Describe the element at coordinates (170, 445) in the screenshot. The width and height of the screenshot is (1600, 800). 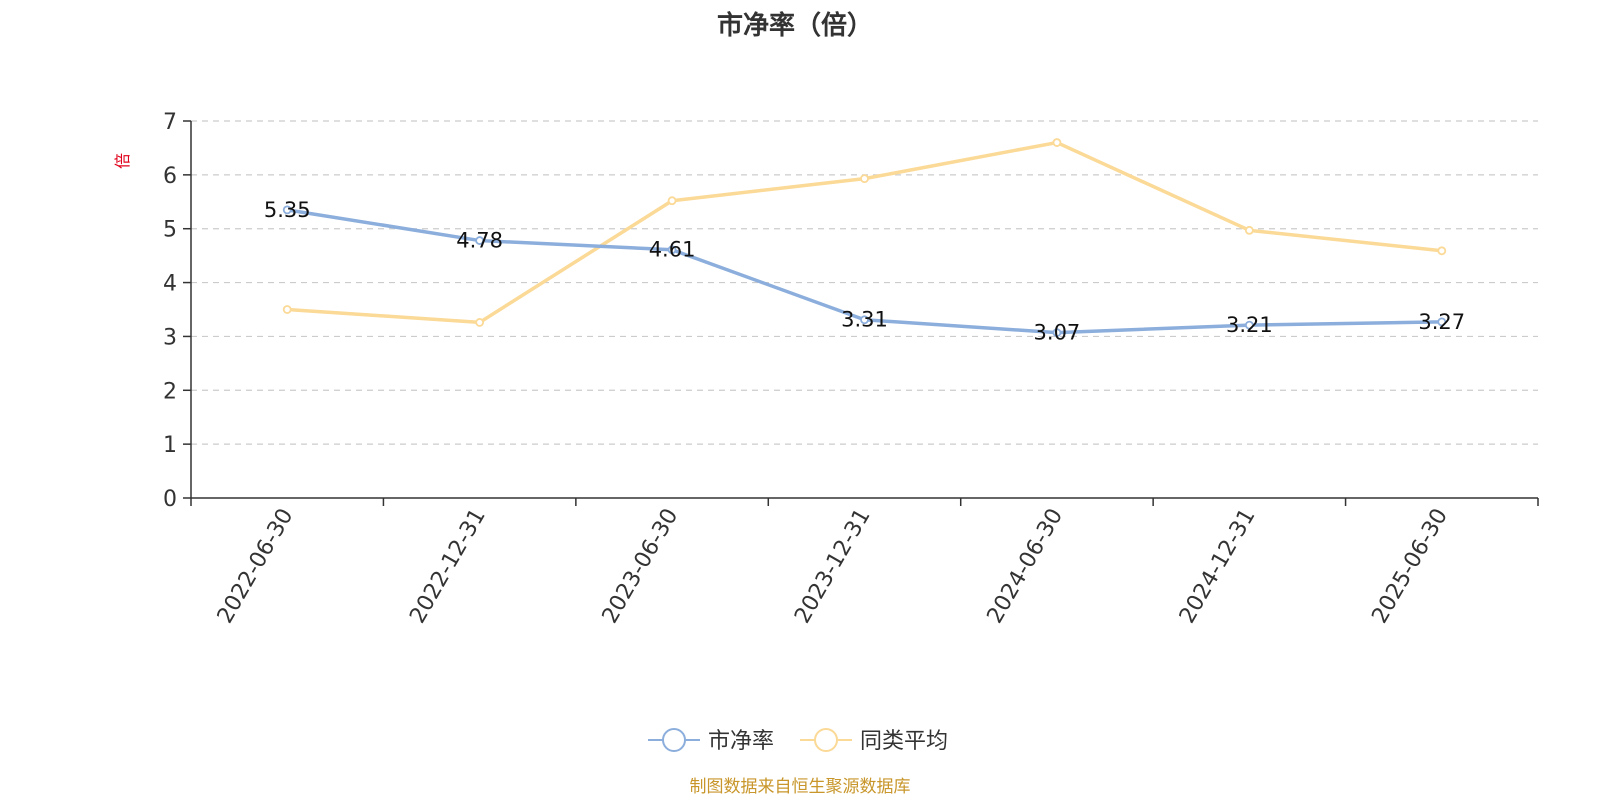
I see `y-tick-label: 1` at that location.